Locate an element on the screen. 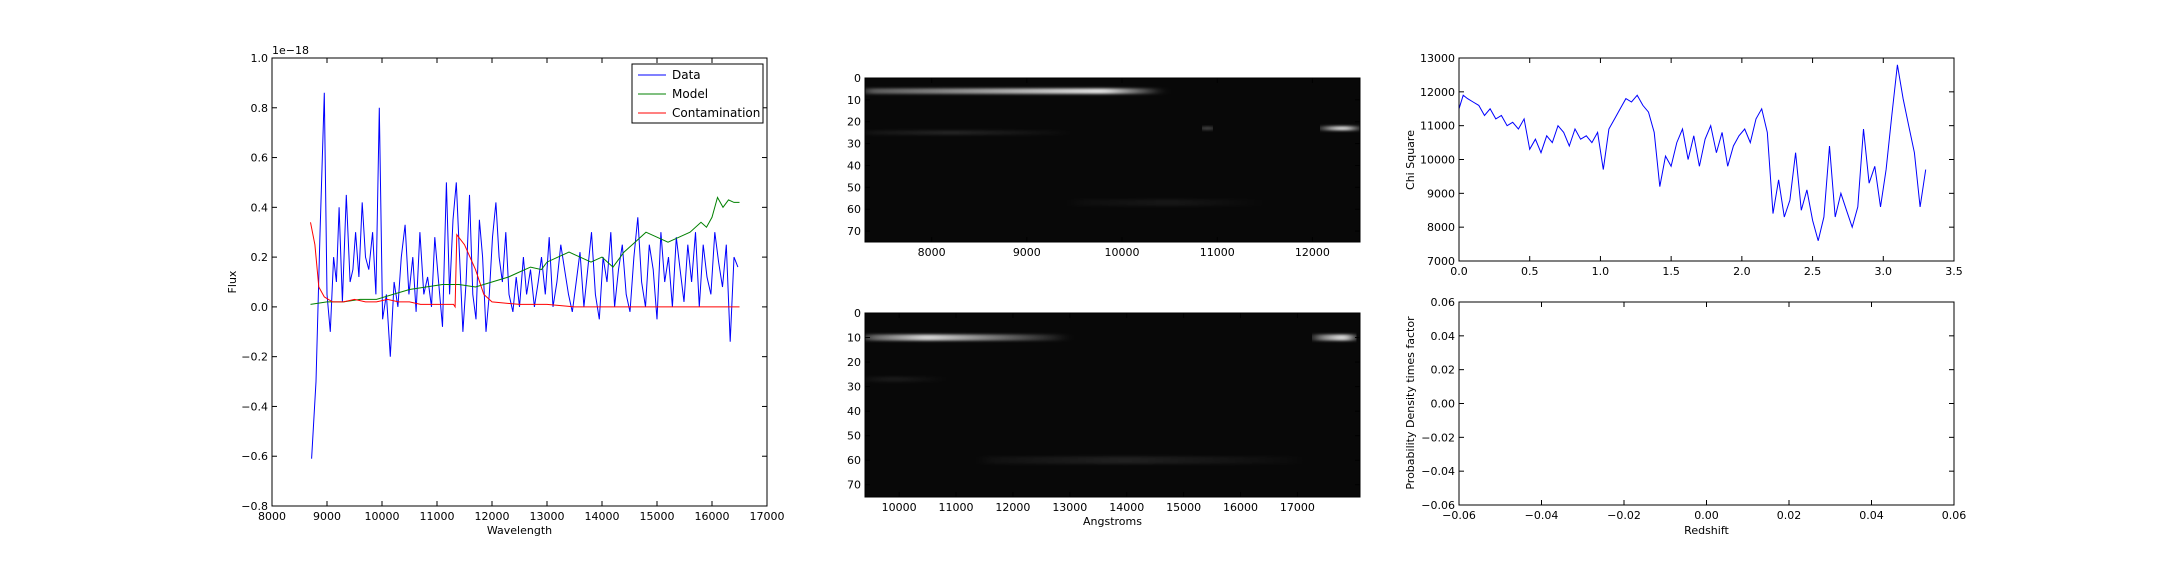 The width and height of the screenshot is (2160, 576). spectrum-ytick-label: 0.6 is located at coordinates (260, 158).